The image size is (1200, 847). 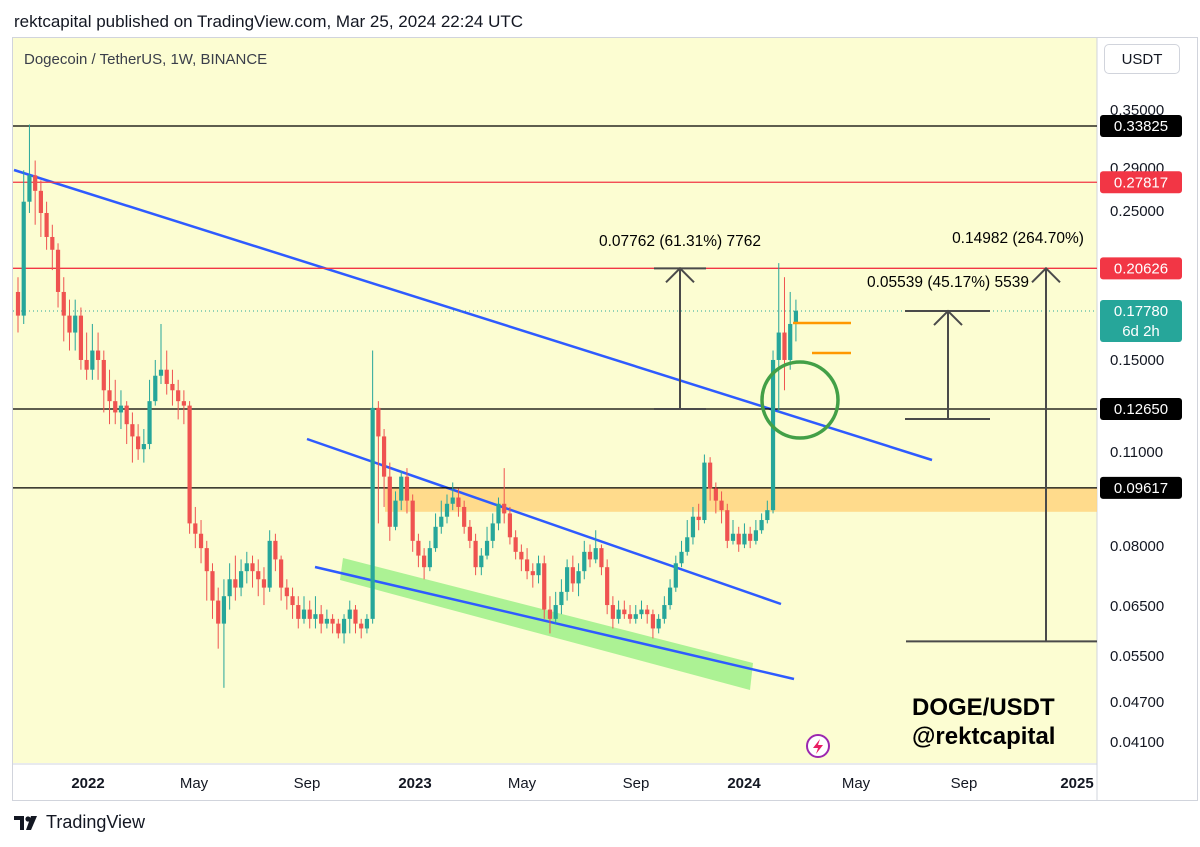 I want to click on measure-arrow-3-head, so click(x=1046, y=275).